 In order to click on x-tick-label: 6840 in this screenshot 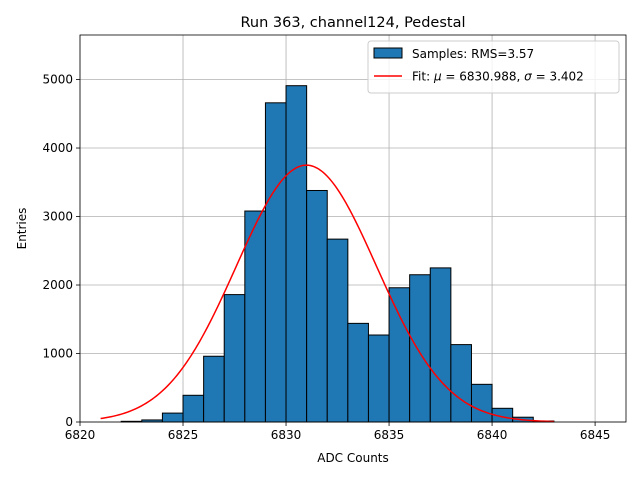, I will do `click(492, 435)`.